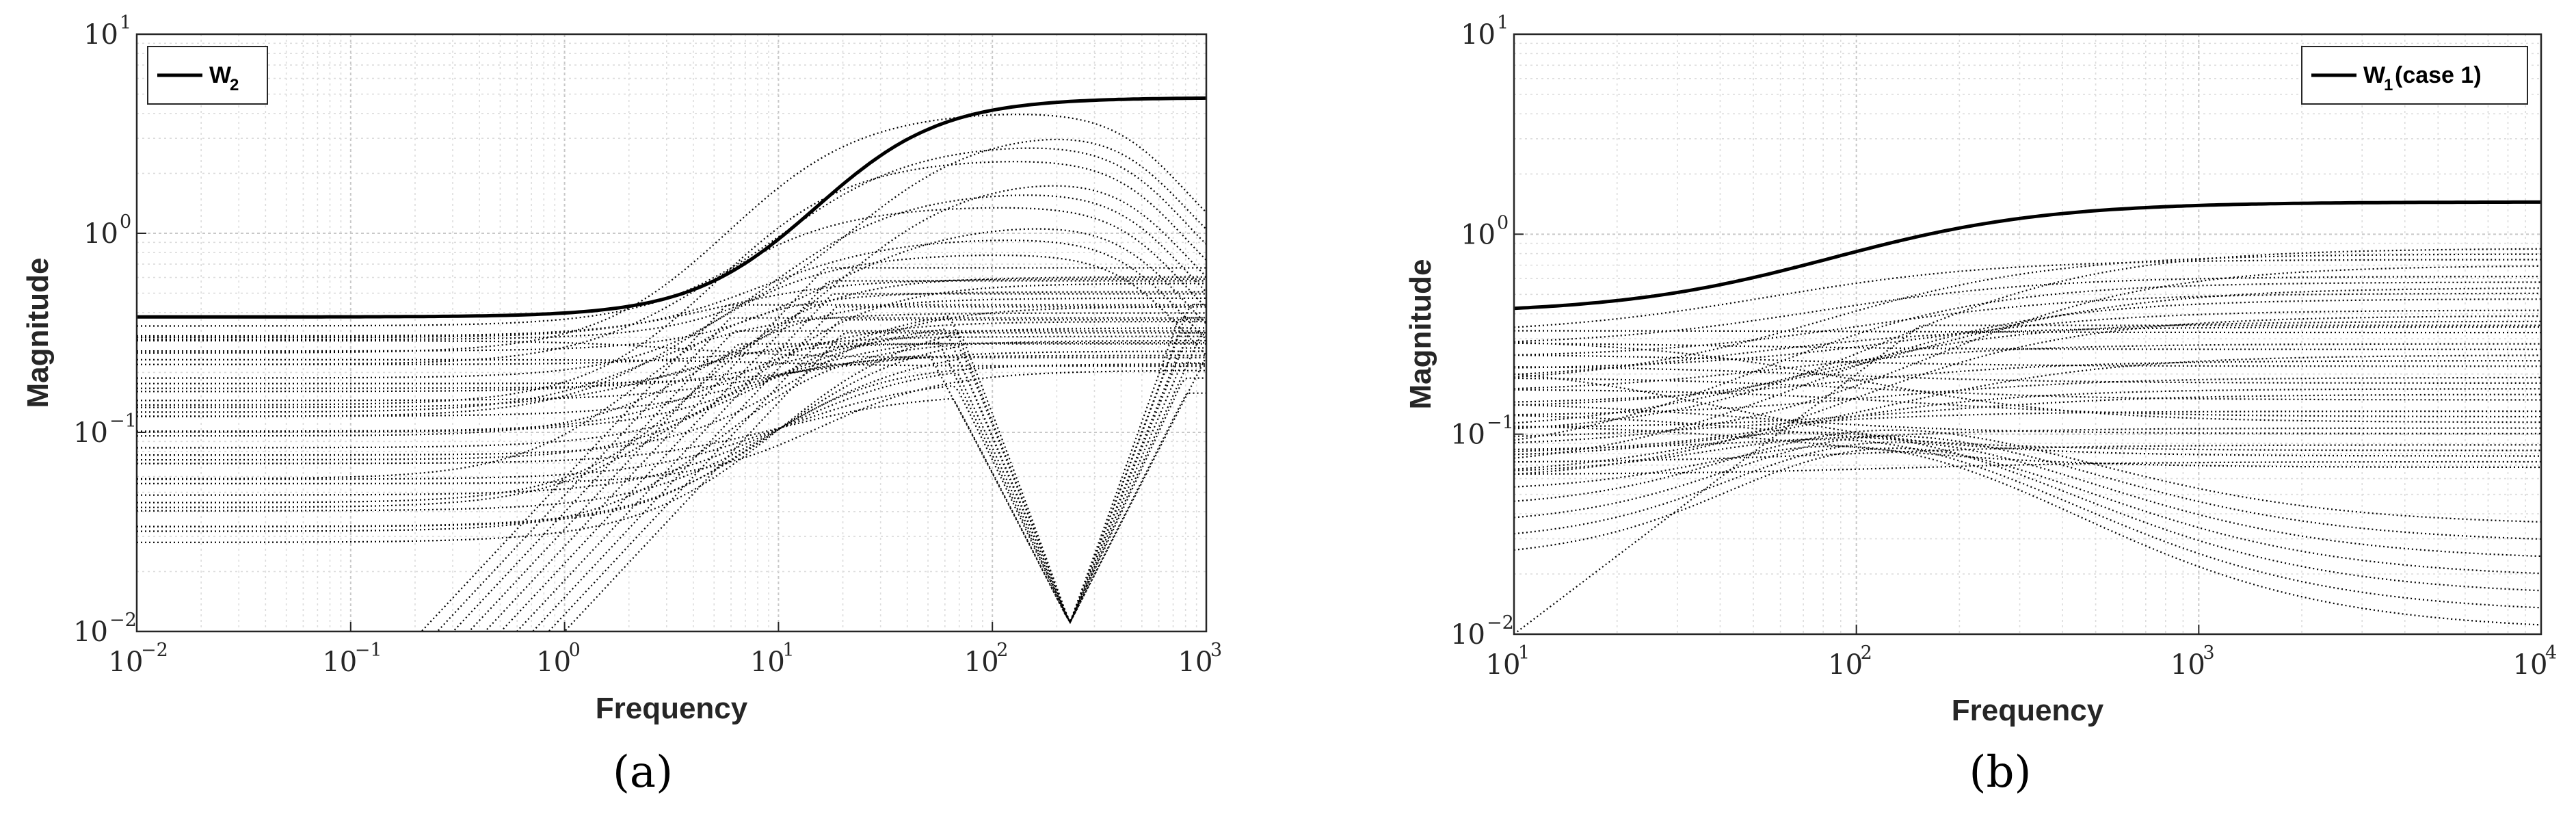 The image size is (2576, 823). I want to click on legend: W1 (case 1), so click(2414, 75).